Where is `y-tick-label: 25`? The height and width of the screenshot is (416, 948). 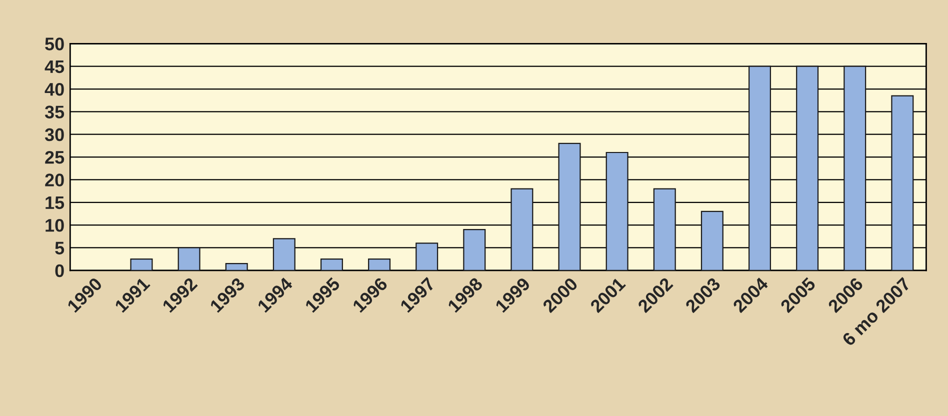 y-tick-label: 25 is located at coordinates (54, 157).